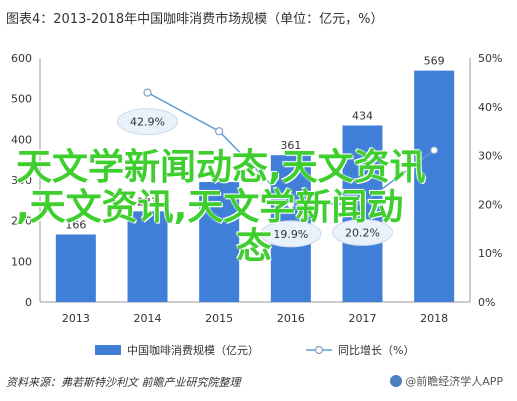  Describe the element at coordinates (396, 381) in the screenshot. I see `brand-logo-icon` at that location.